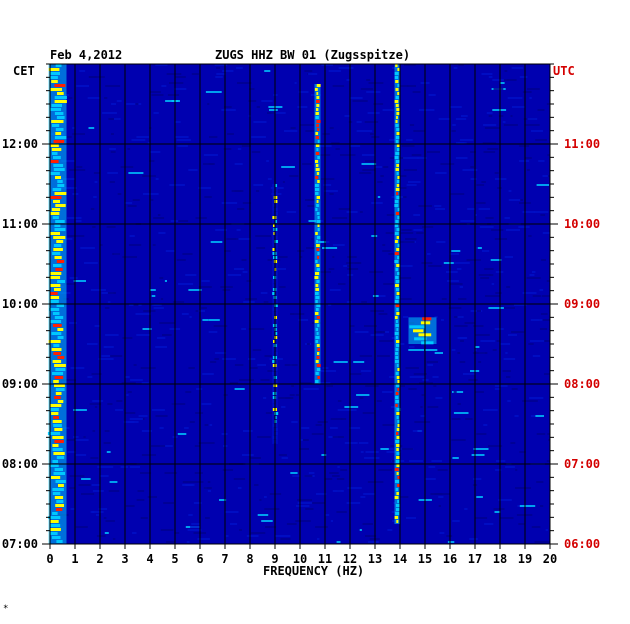  What do you see at coordinates (49, 559) in the screenshot?
I see `x-tick-label: 0` at bounding box center [49, 559].